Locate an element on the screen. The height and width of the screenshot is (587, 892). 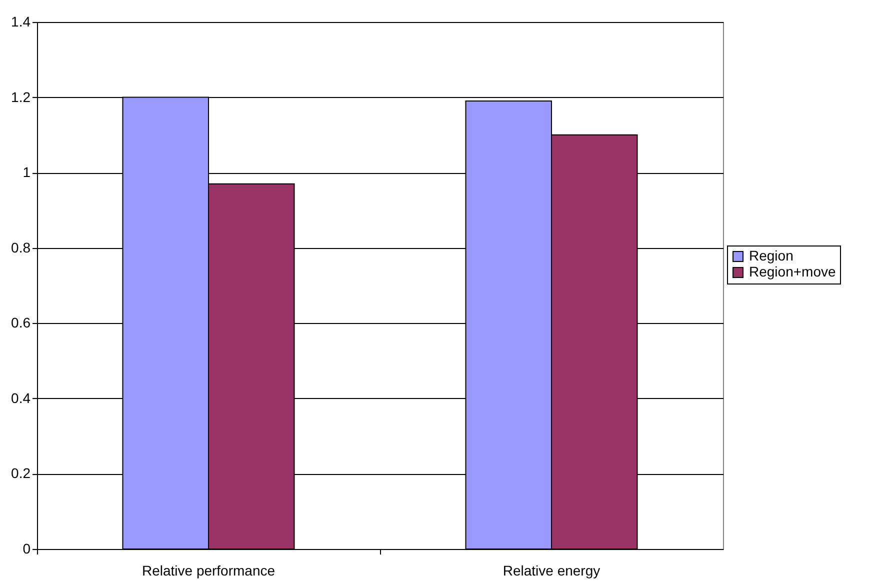
y-tick-label: 0.2 is located at coordinates (21, 473).